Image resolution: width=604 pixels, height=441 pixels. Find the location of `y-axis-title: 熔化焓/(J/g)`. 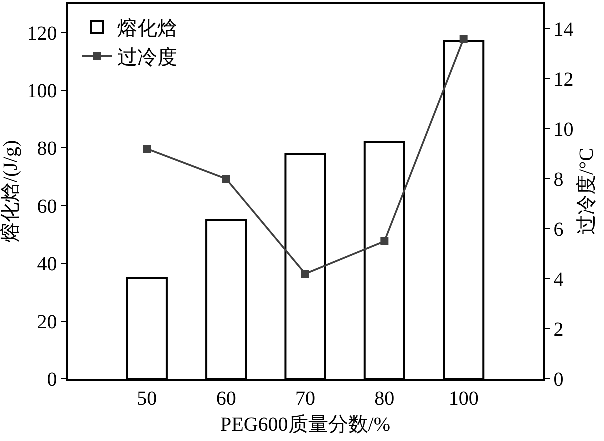

y-axis-title: 熔化焓/(J/g) is located at coordinates (11, 191).